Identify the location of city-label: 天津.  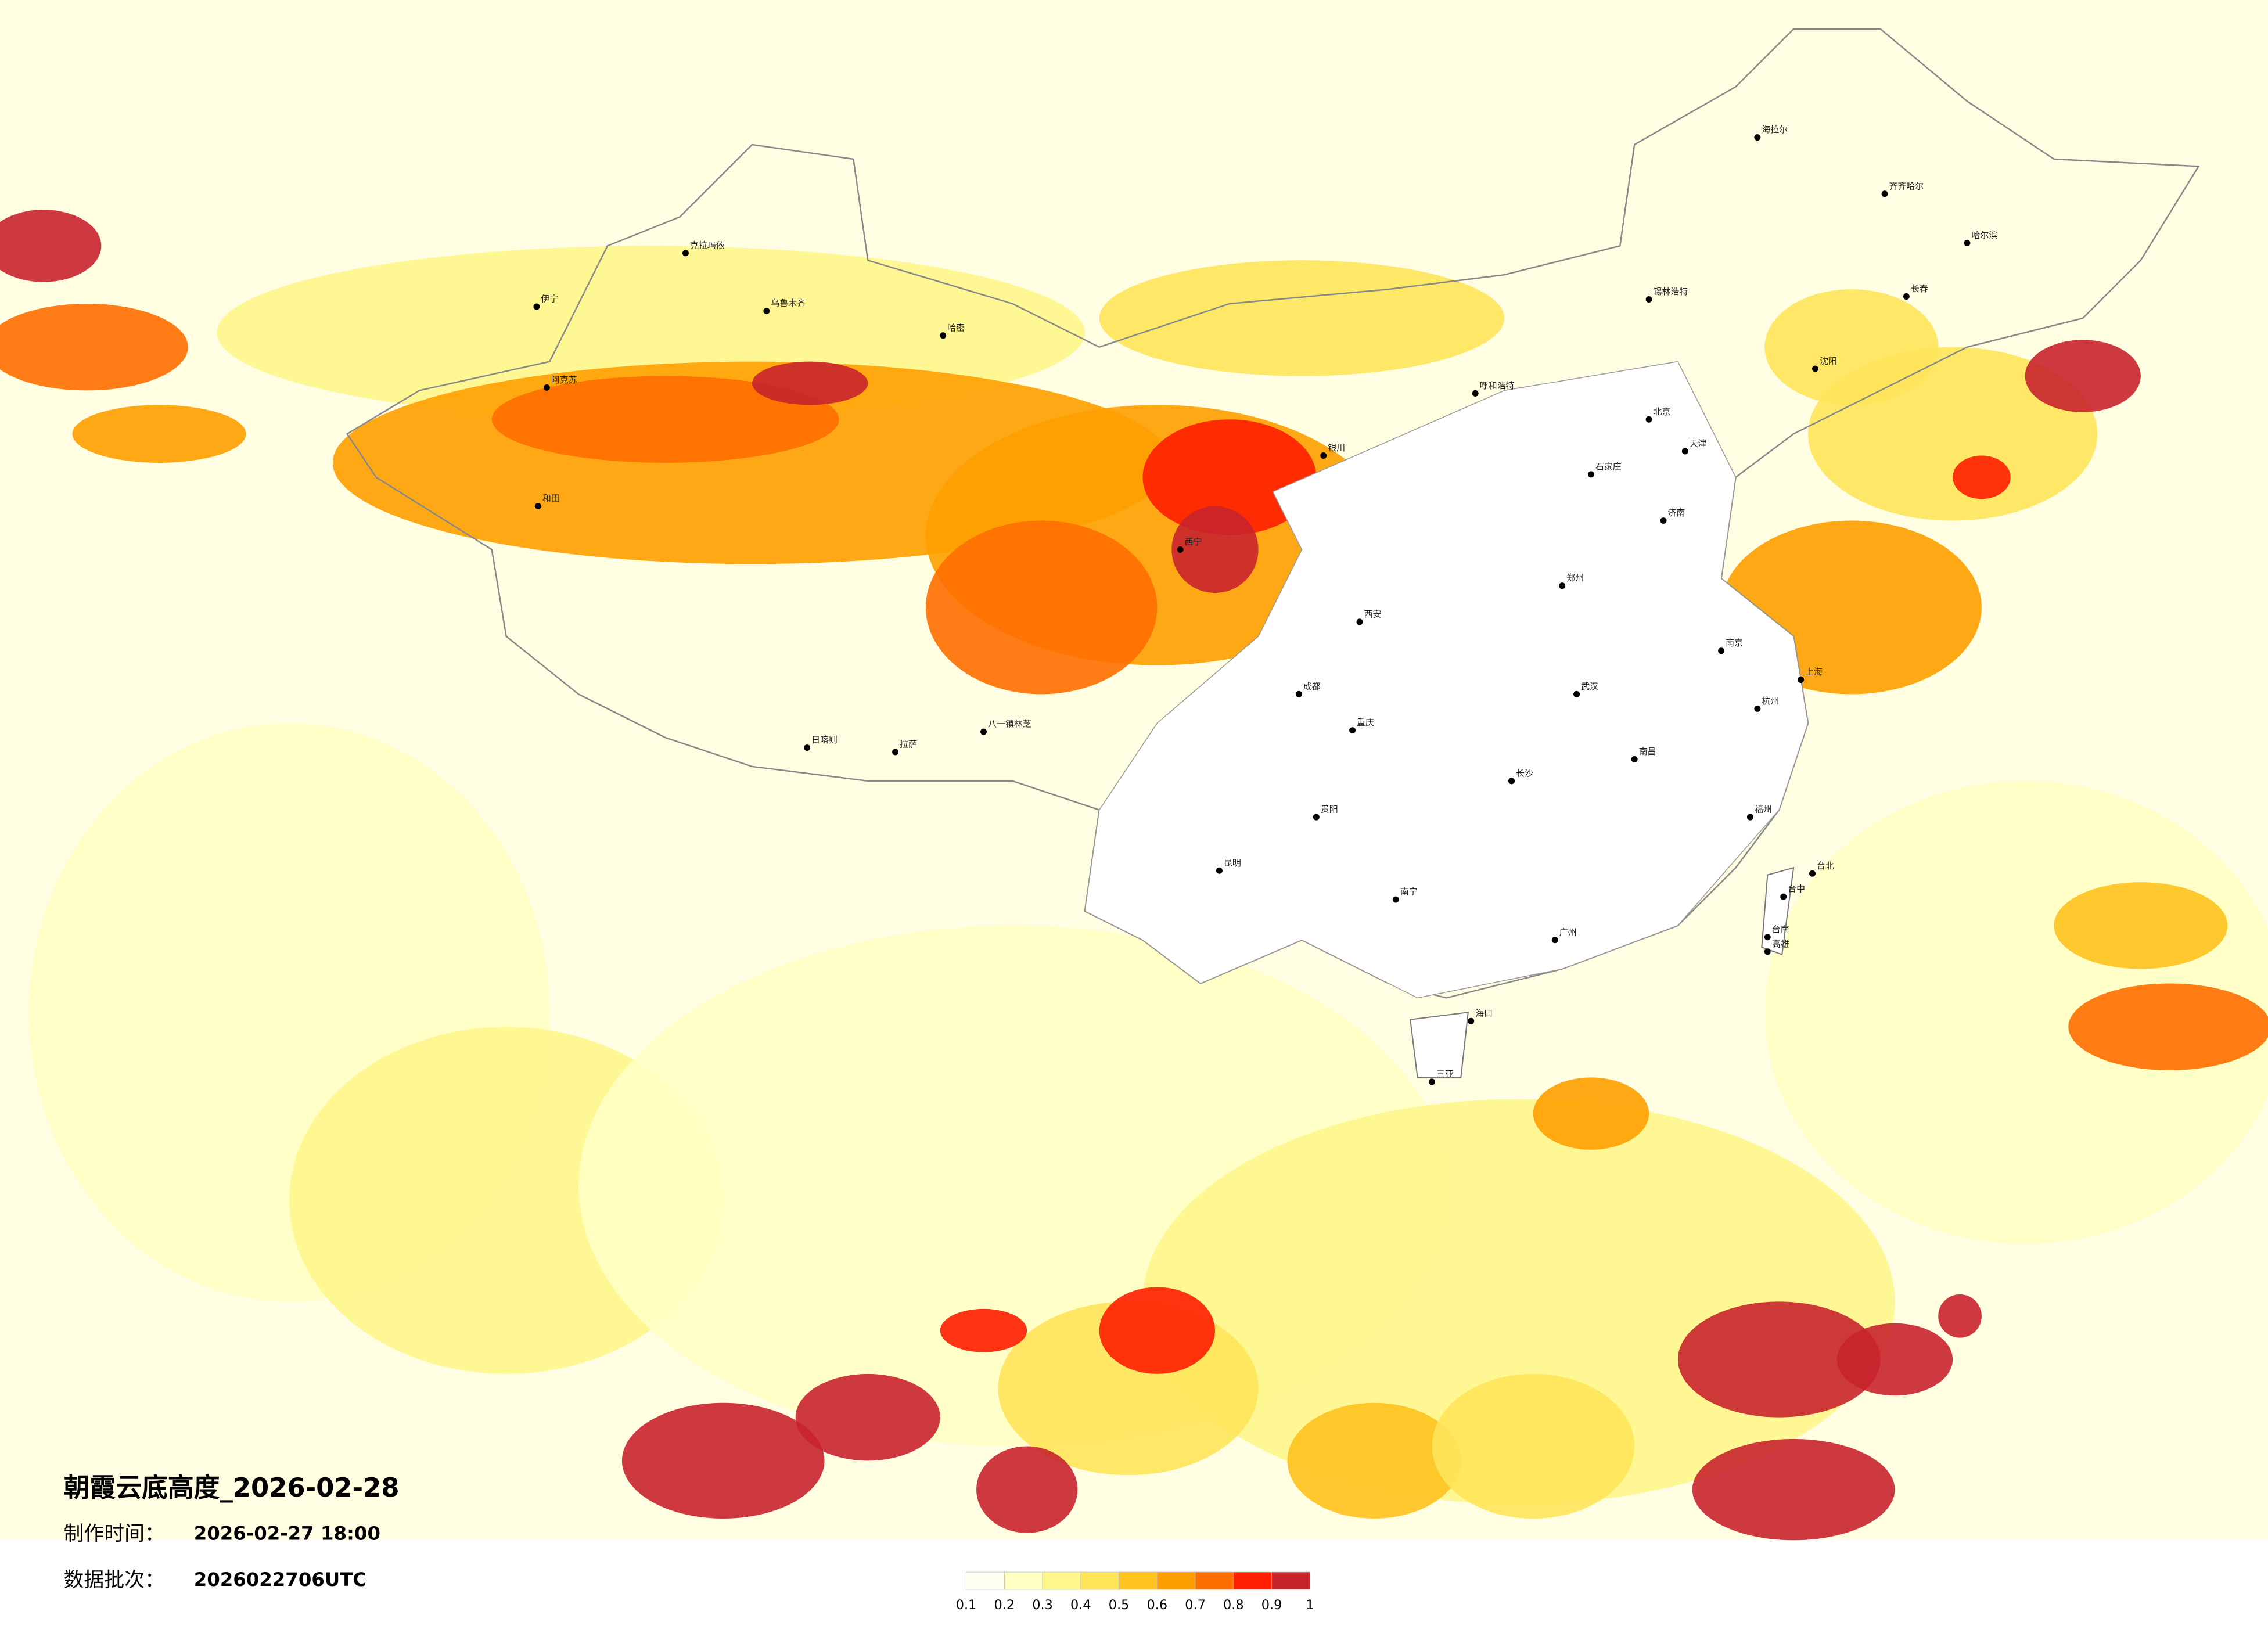
(1698, 444).